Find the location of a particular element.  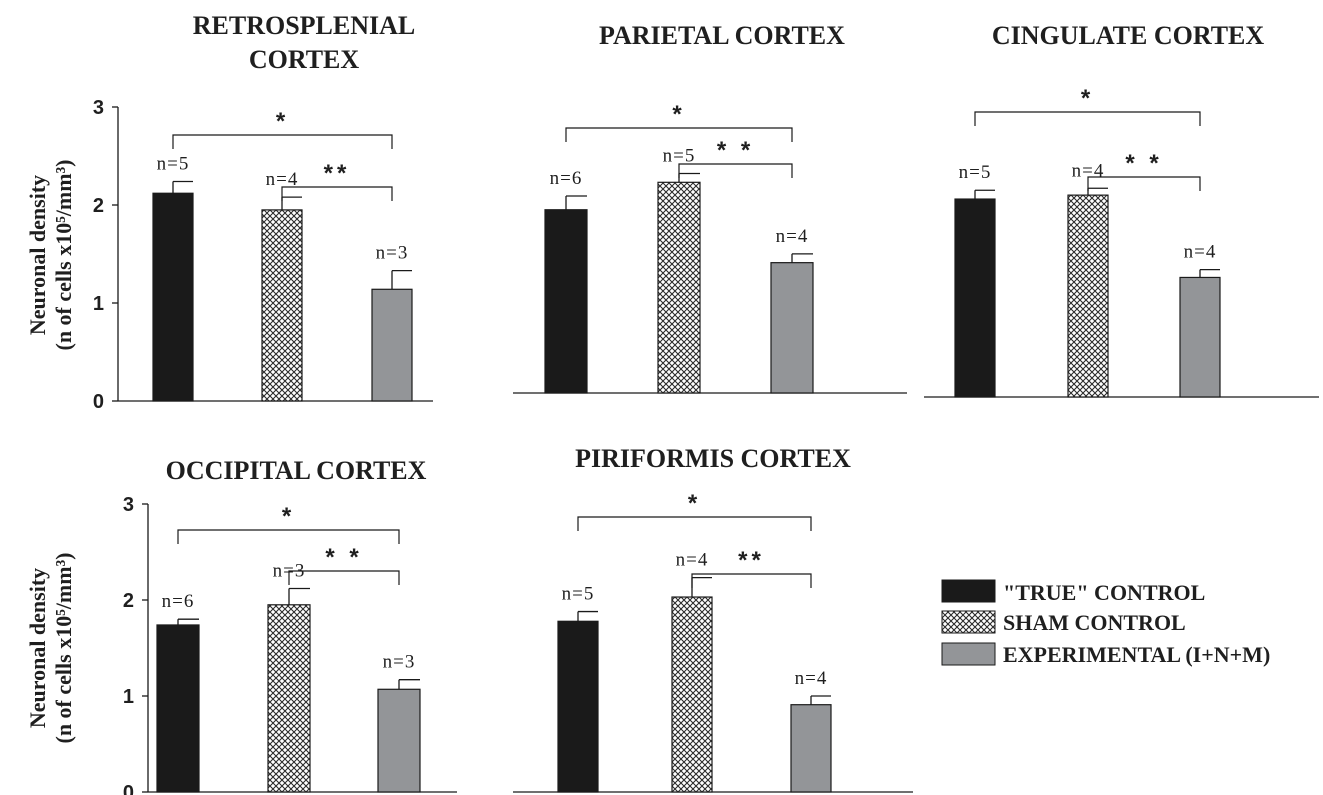

legend-label-true-control: "TRUE" CONTROL is located at coordinates (1104, 592).